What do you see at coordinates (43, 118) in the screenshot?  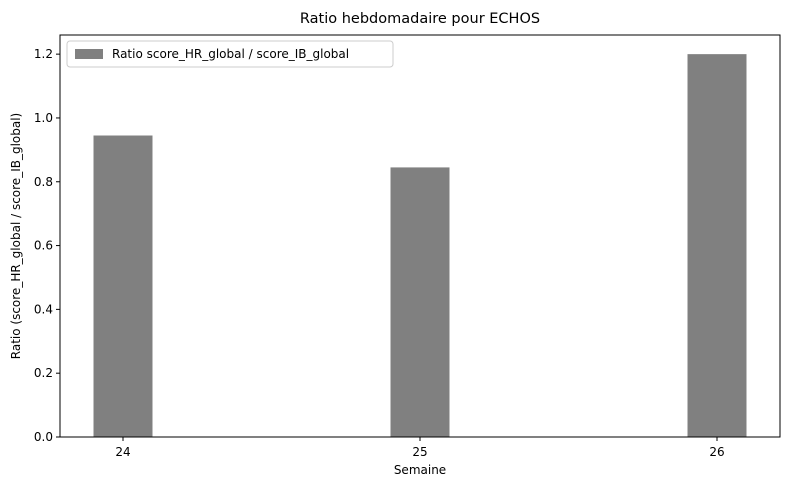 I see `y-tick-label: 1.0` at bounding box center [43, 118].